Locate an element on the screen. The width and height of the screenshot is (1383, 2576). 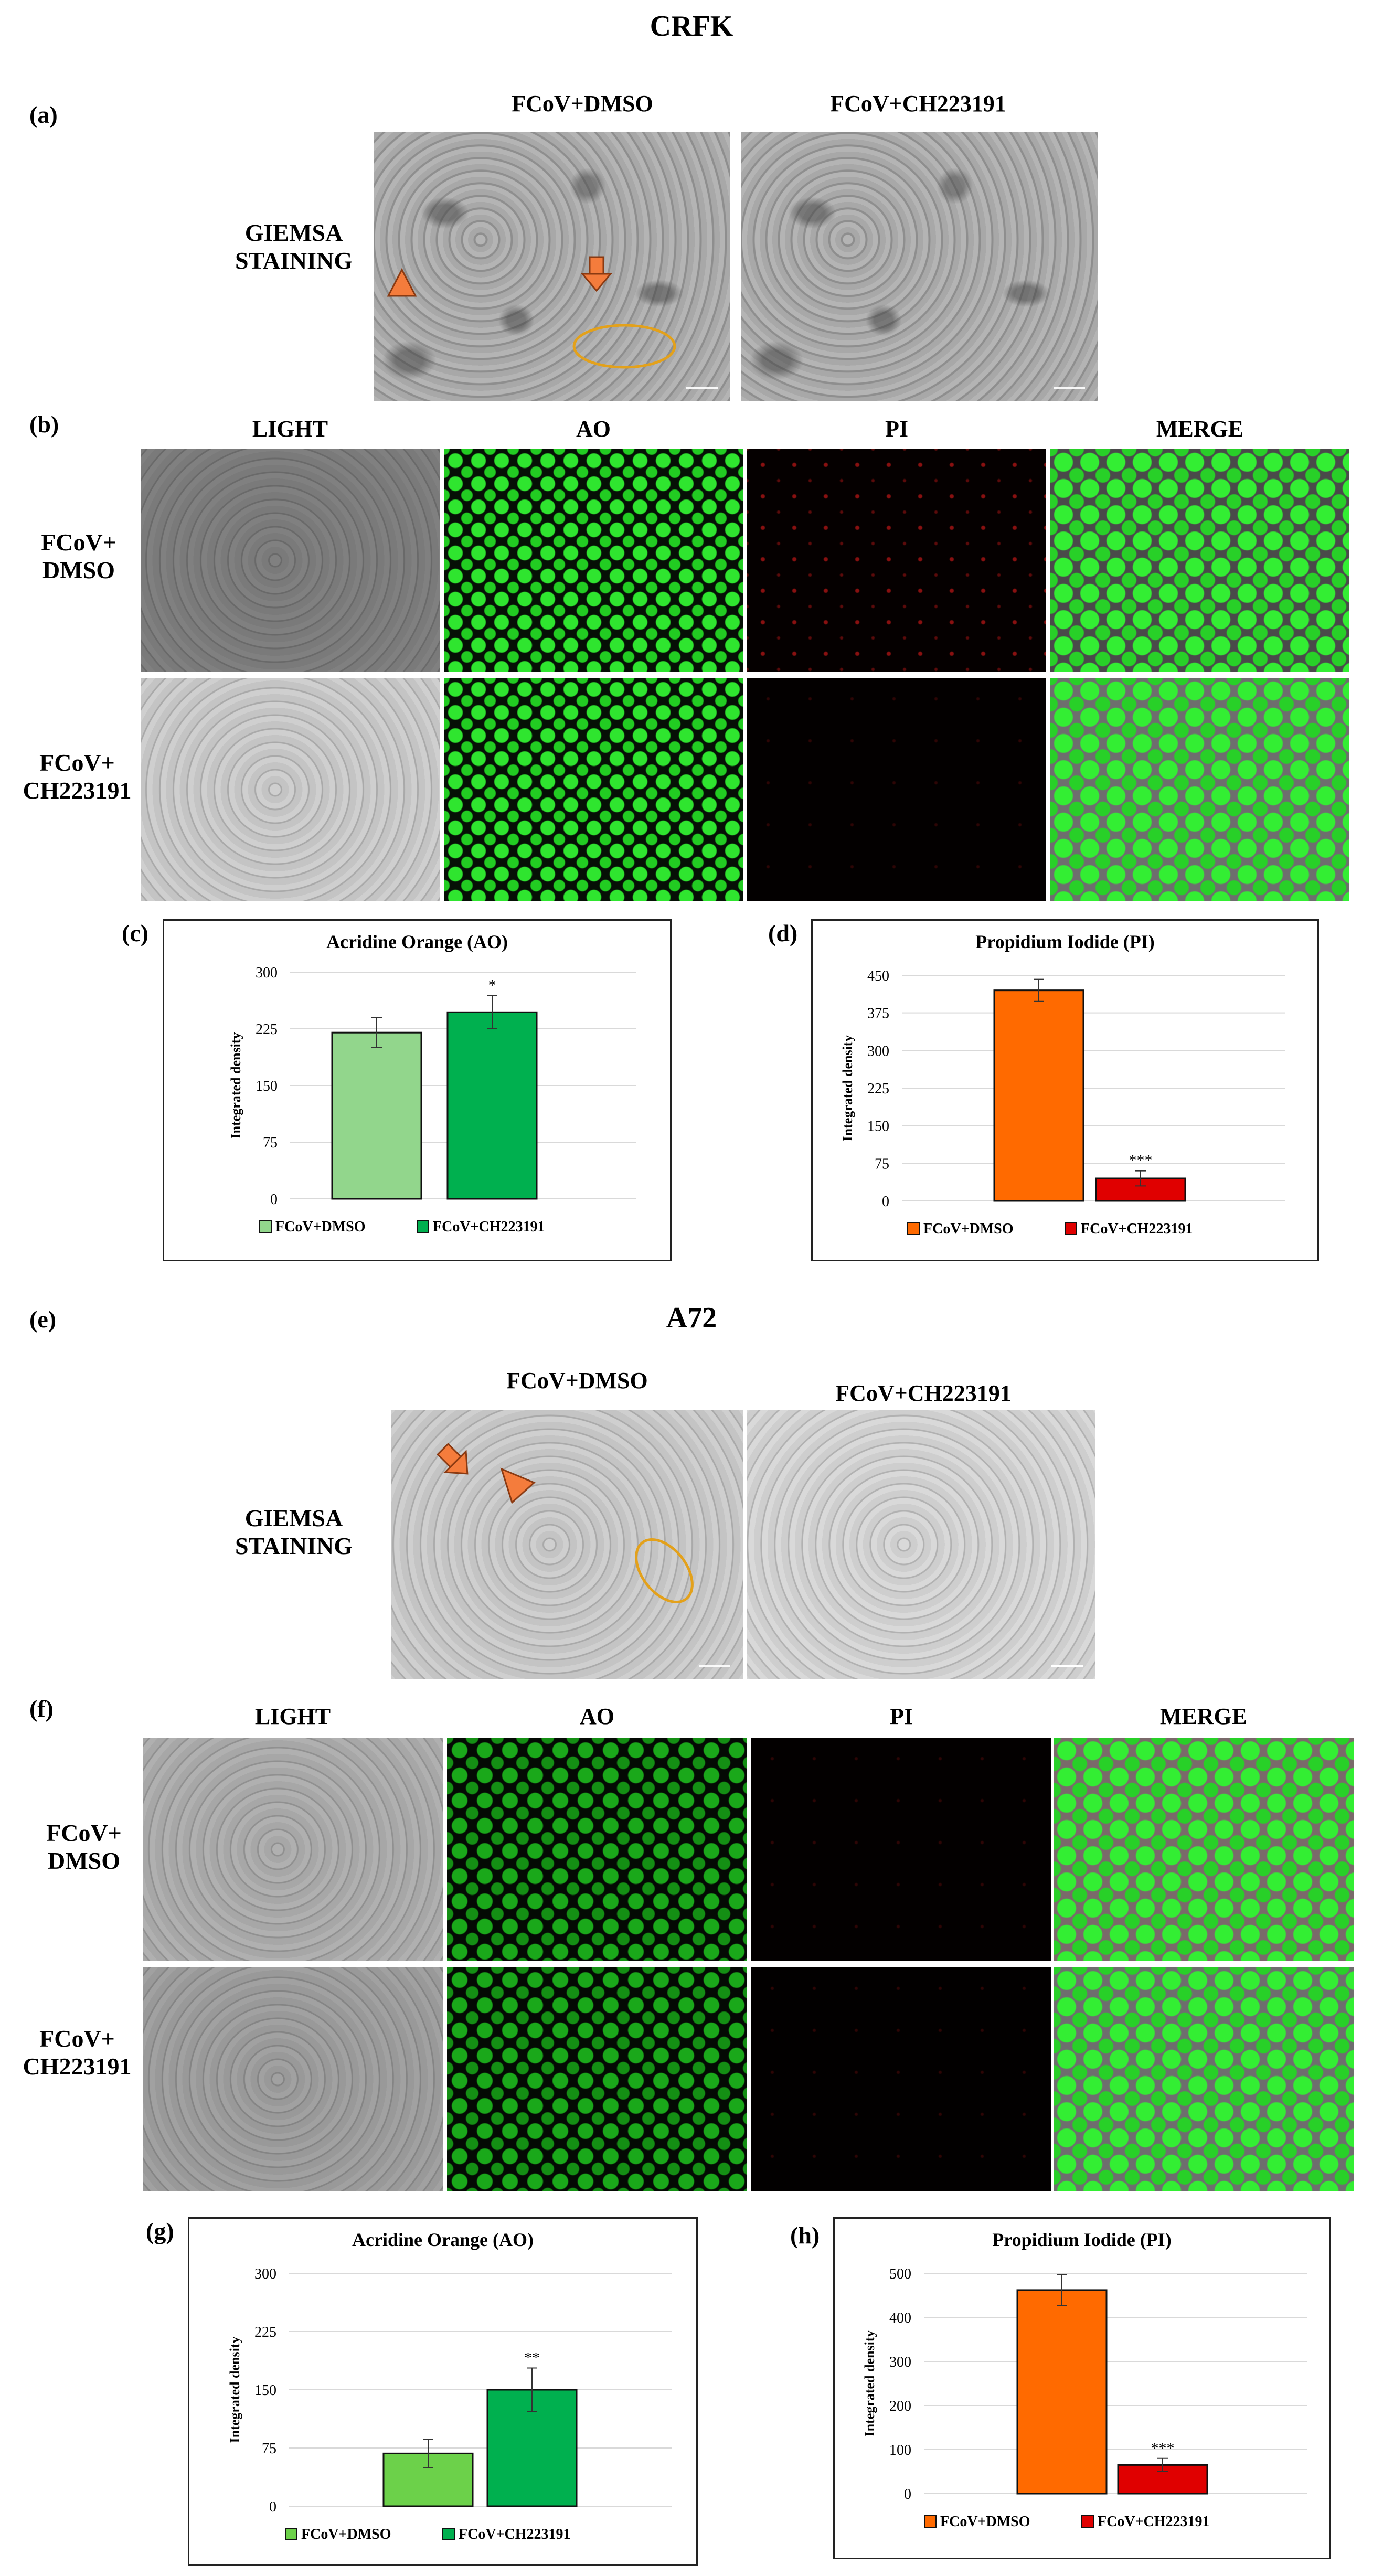
y-tick-label: 200 is located at coordinates (900, 2406).